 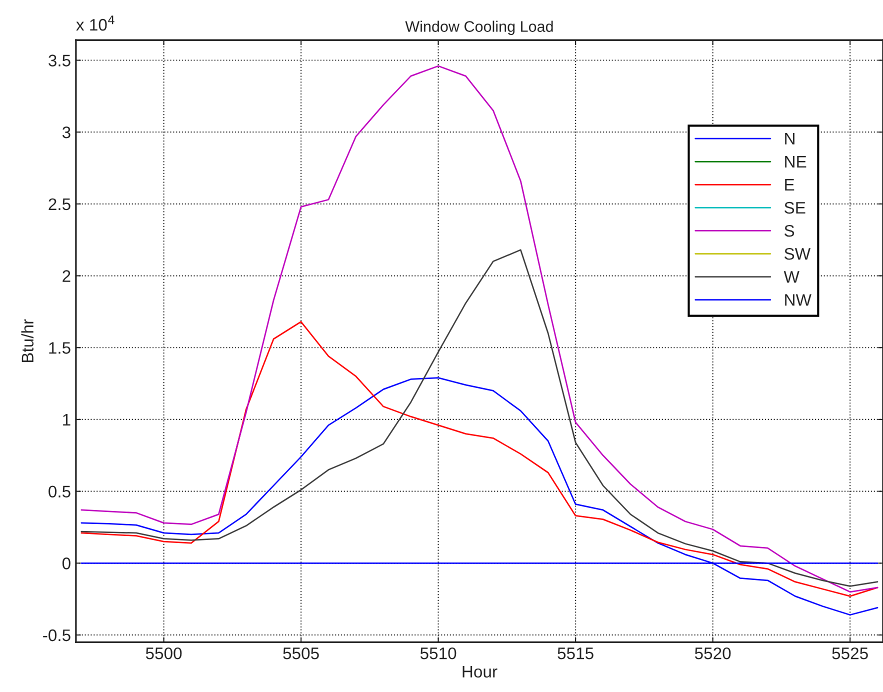 What do you see at coordinates (789, 138) in the screenshot?
I see `legend-label: N` at bounding box center [789, 138].